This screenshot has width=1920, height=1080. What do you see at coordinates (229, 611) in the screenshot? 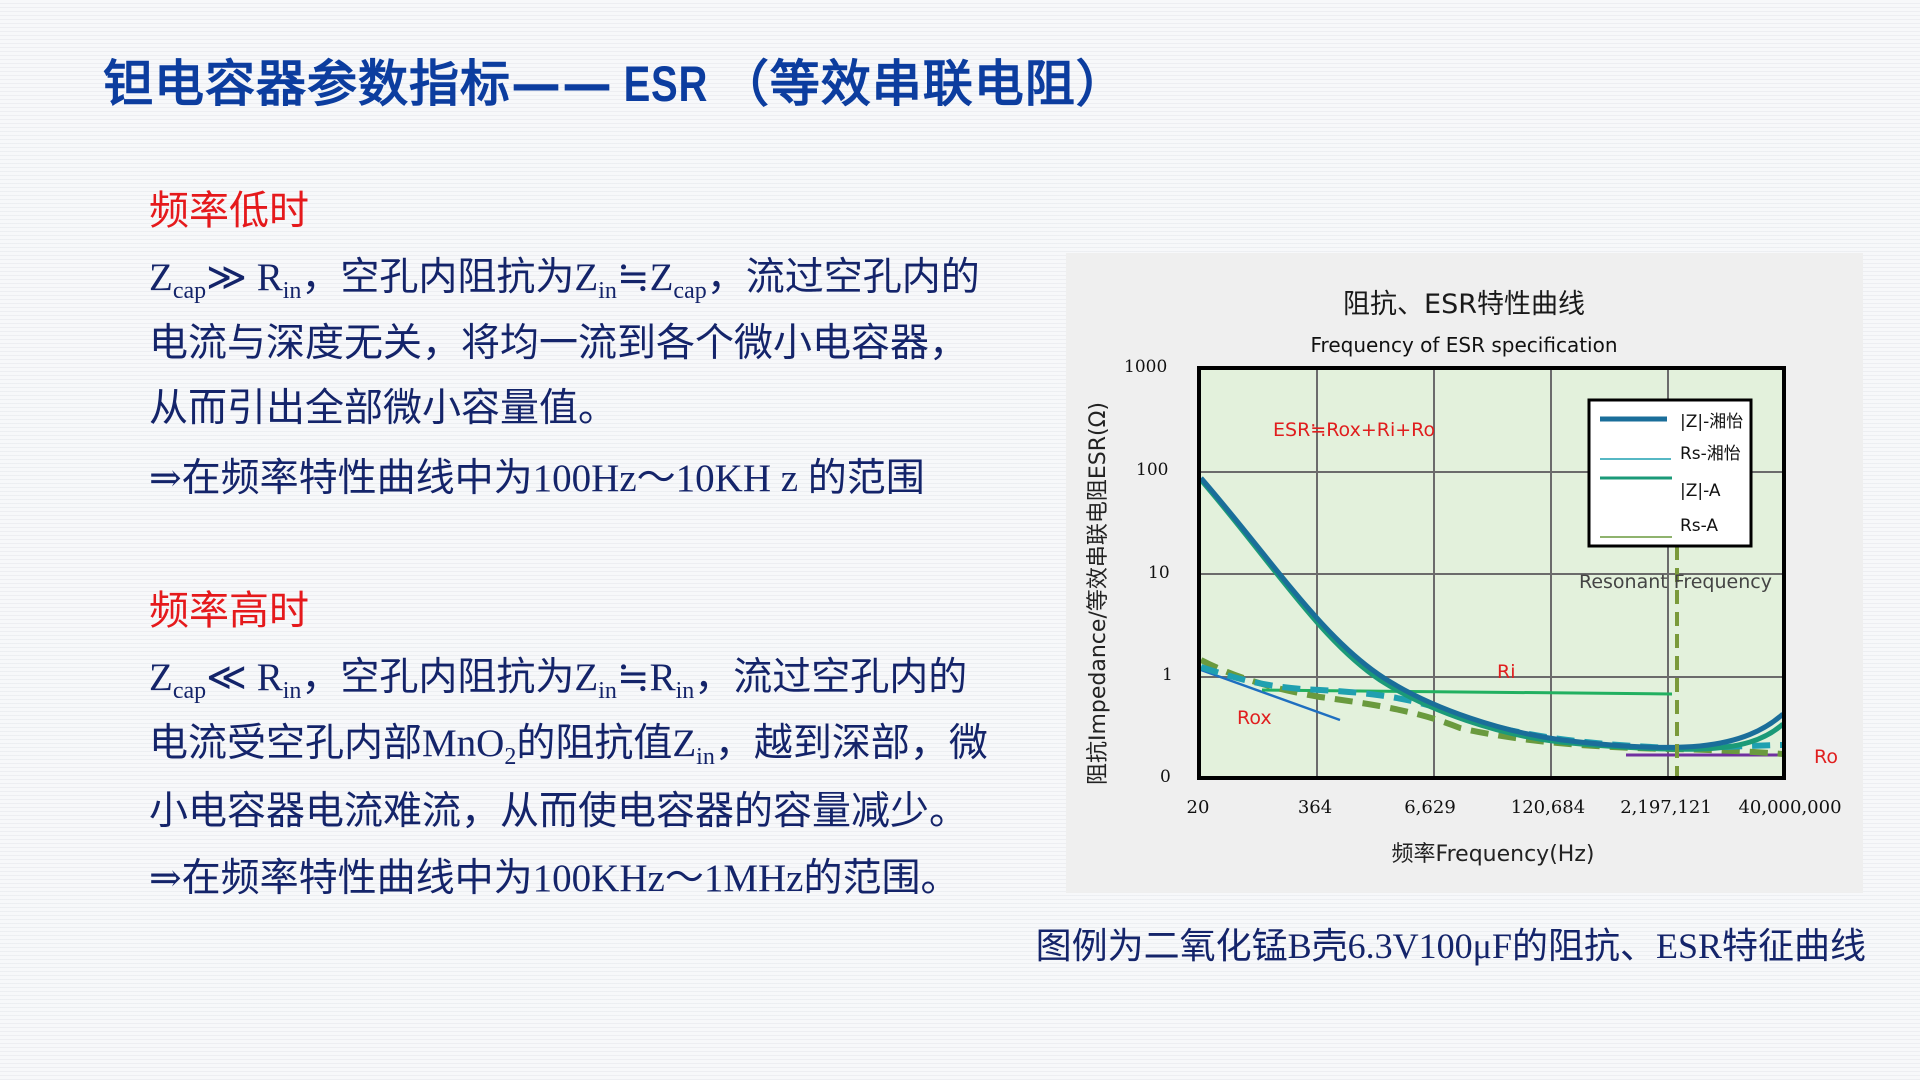
I see `high-freq-heading: 频率高时` at bounding box center [229, 611].